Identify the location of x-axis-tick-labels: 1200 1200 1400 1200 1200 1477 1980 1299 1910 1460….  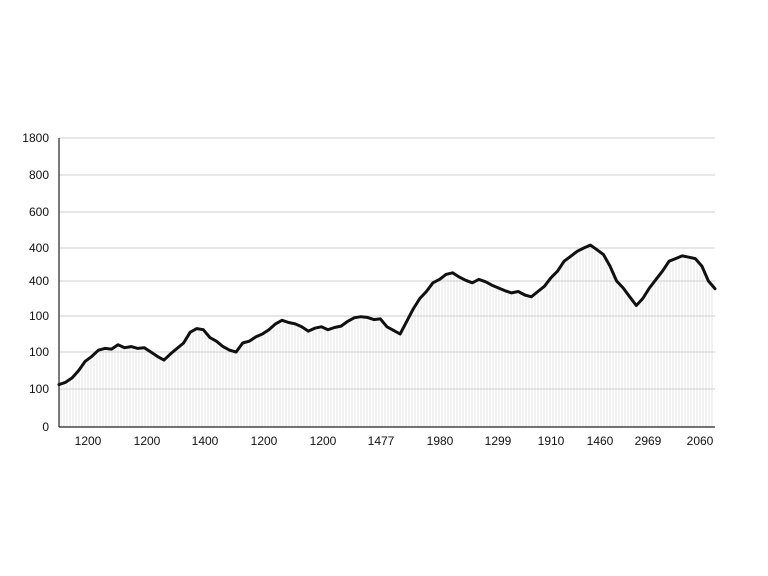
(394, 441).